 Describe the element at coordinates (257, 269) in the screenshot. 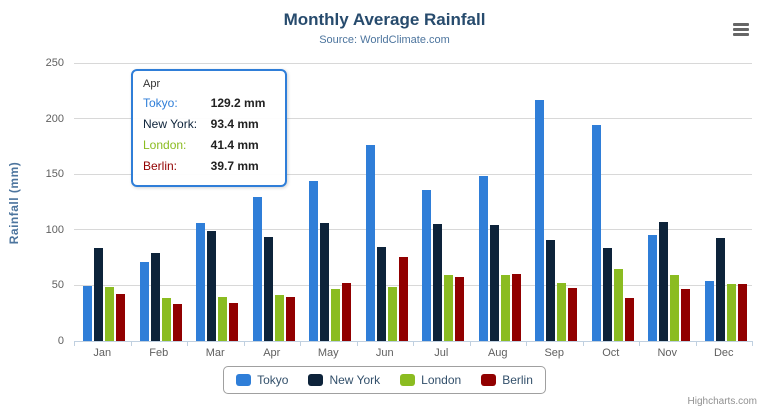

I see `bar-tokyo-apr` at that location.